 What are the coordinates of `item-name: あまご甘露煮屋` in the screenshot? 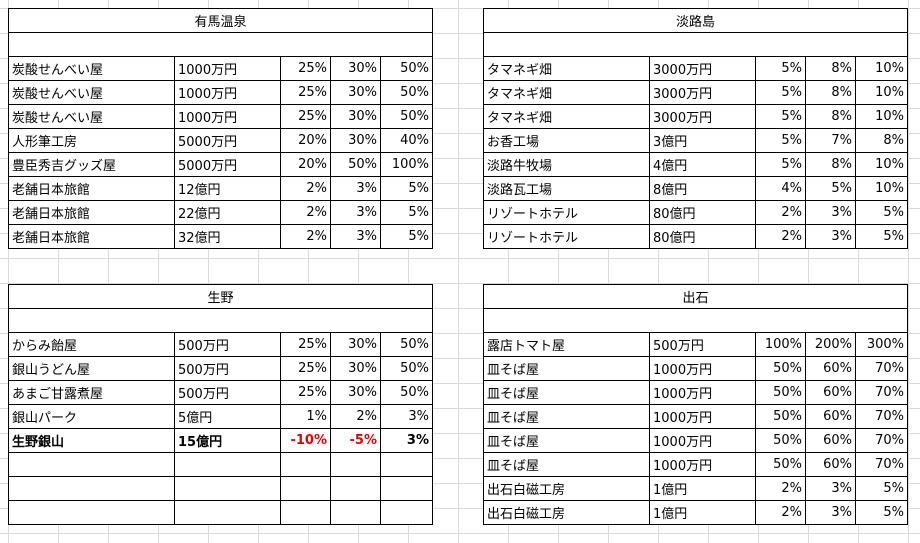 It's located at (91, 392).